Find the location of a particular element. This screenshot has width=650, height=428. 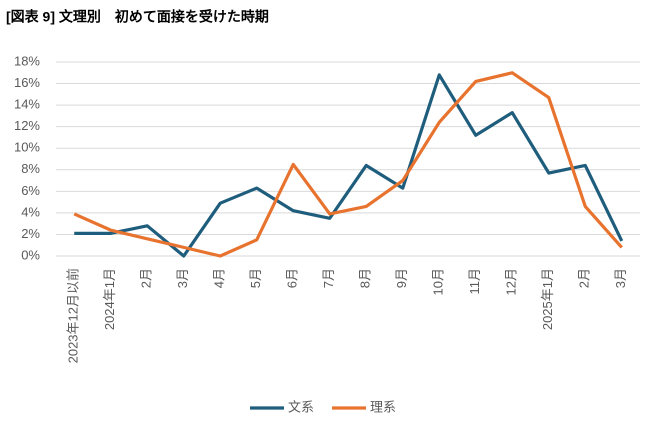

legend-label: 文系 is located at coordinates (301, 406).